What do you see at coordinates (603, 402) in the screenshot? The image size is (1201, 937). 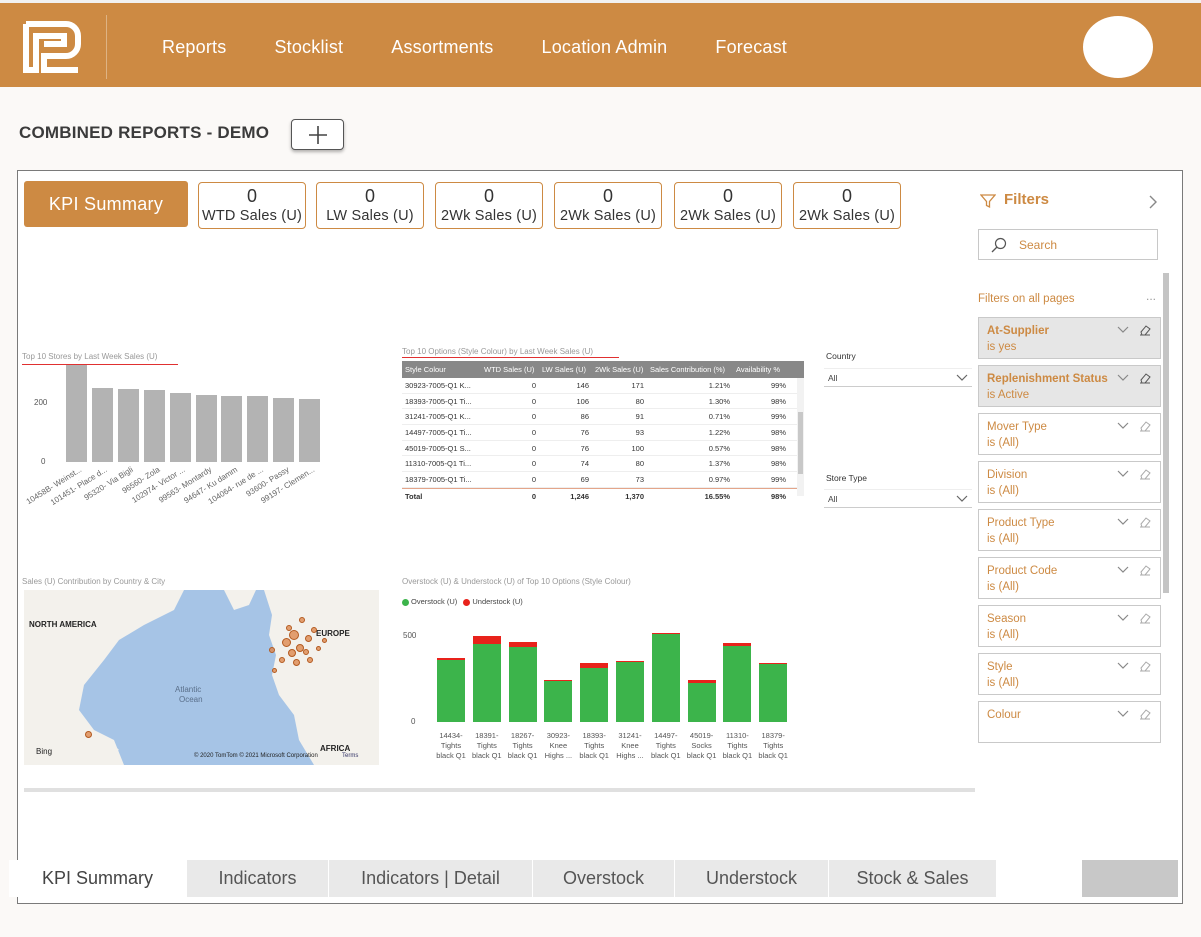 I see `table-row: 18393-7005-Q1 Ti... 0 106 80 1.30% 98%` at bounding box center [603, 402].